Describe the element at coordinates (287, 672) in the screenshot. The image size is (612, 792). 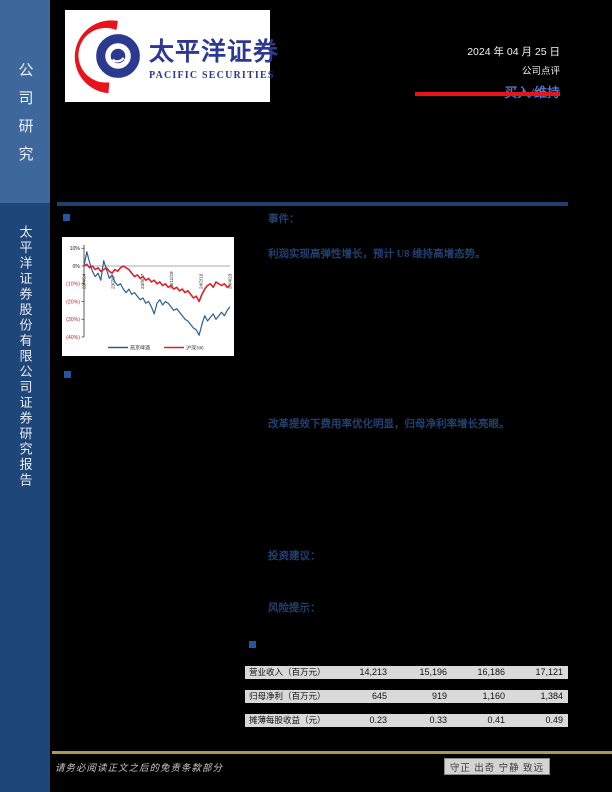
I see `row-label: 营业收入（百万元）` at that location.